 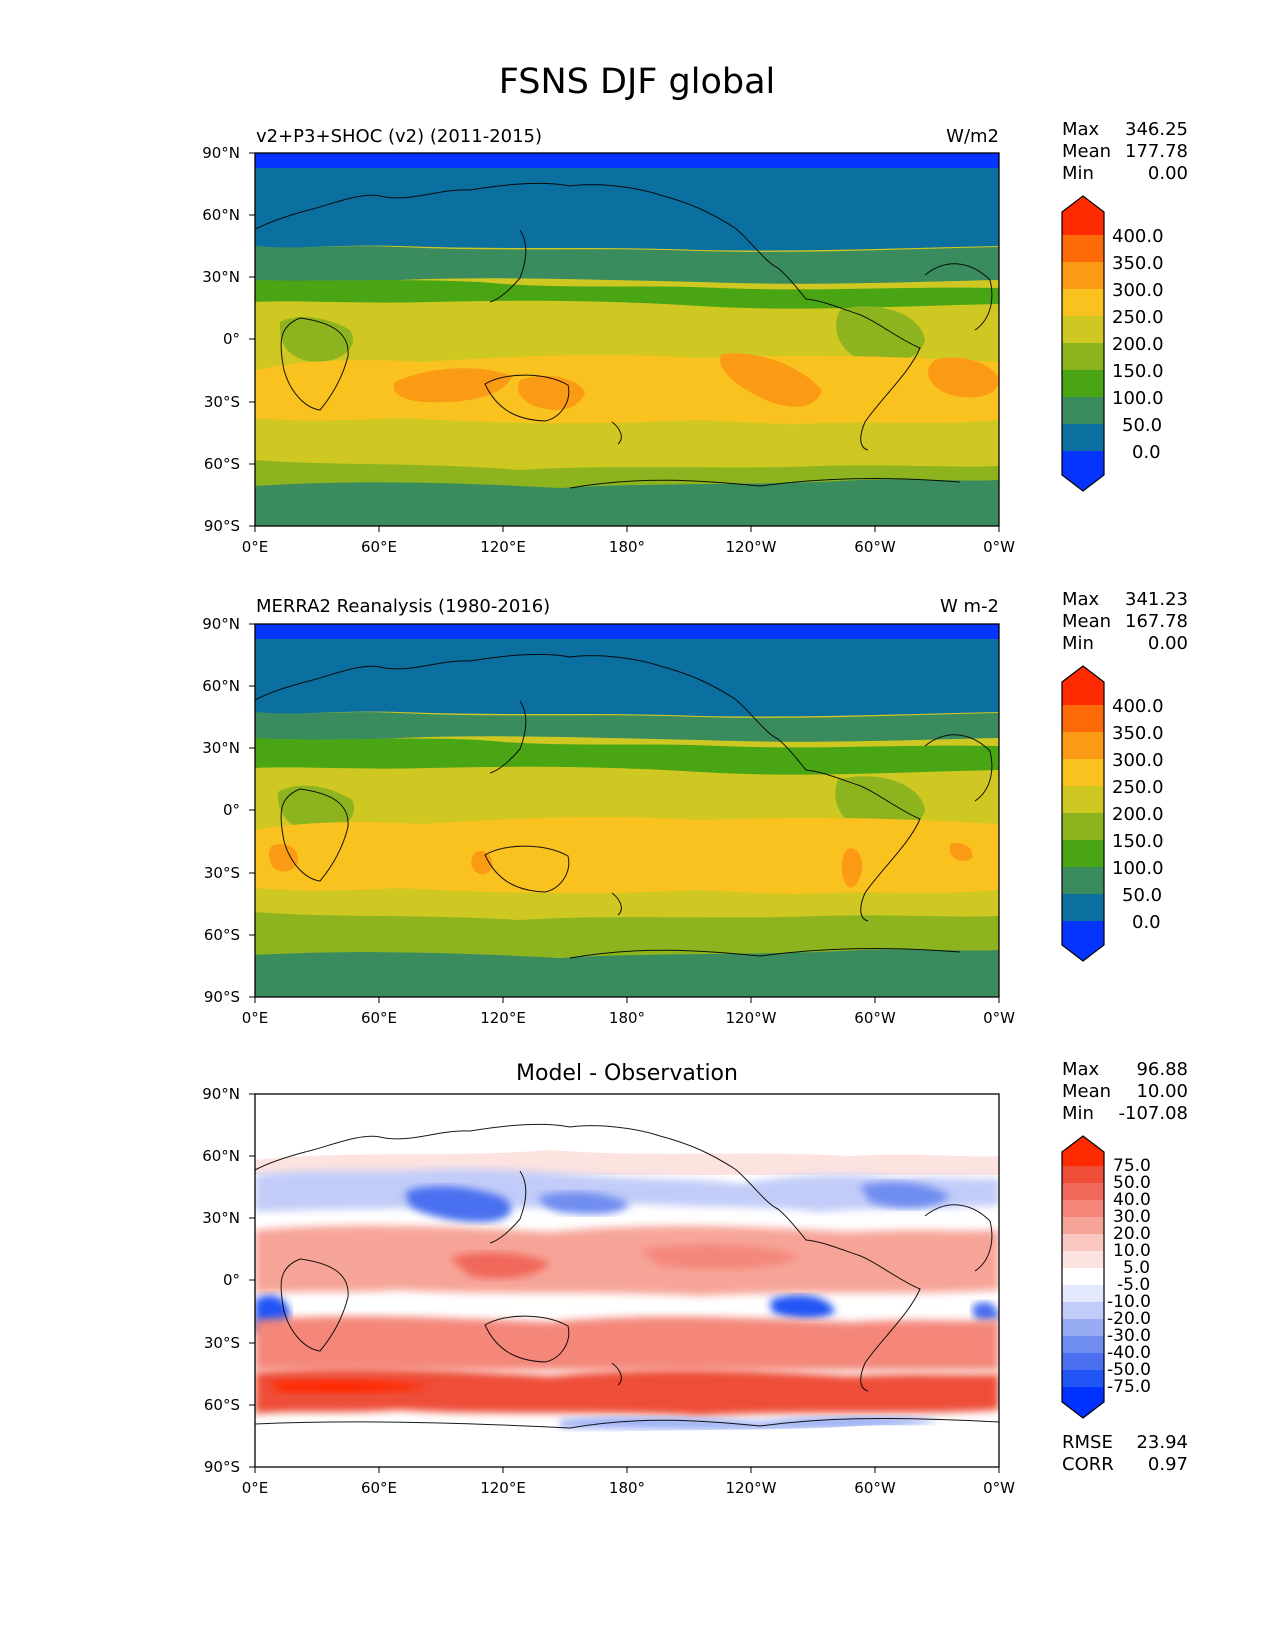 What do you see at coordinates (969, 606) in the screenshot?
I see `panel-units: W m-2` at bounding box center [969, 606].